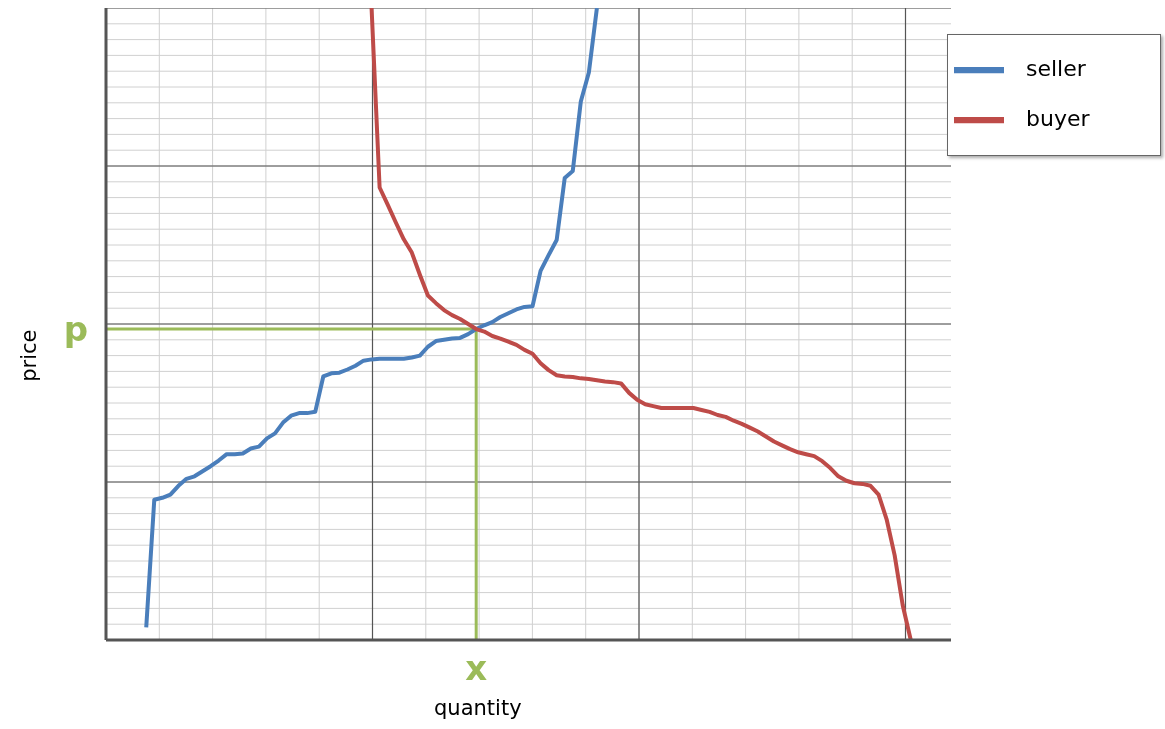  What do you see at coordinates (1056, 68) in the screenshot?
I see `legend-label: seller` at bounding box center [1056, 68].